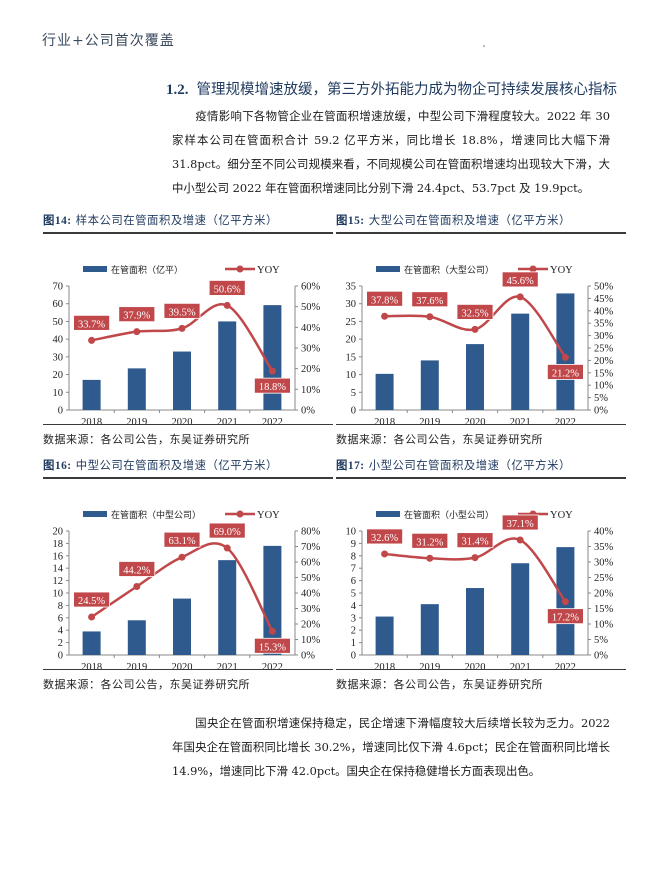 This screenshot has height=869, width=664. I want to click on y2-tick-label: 0%, so click(308, 410).